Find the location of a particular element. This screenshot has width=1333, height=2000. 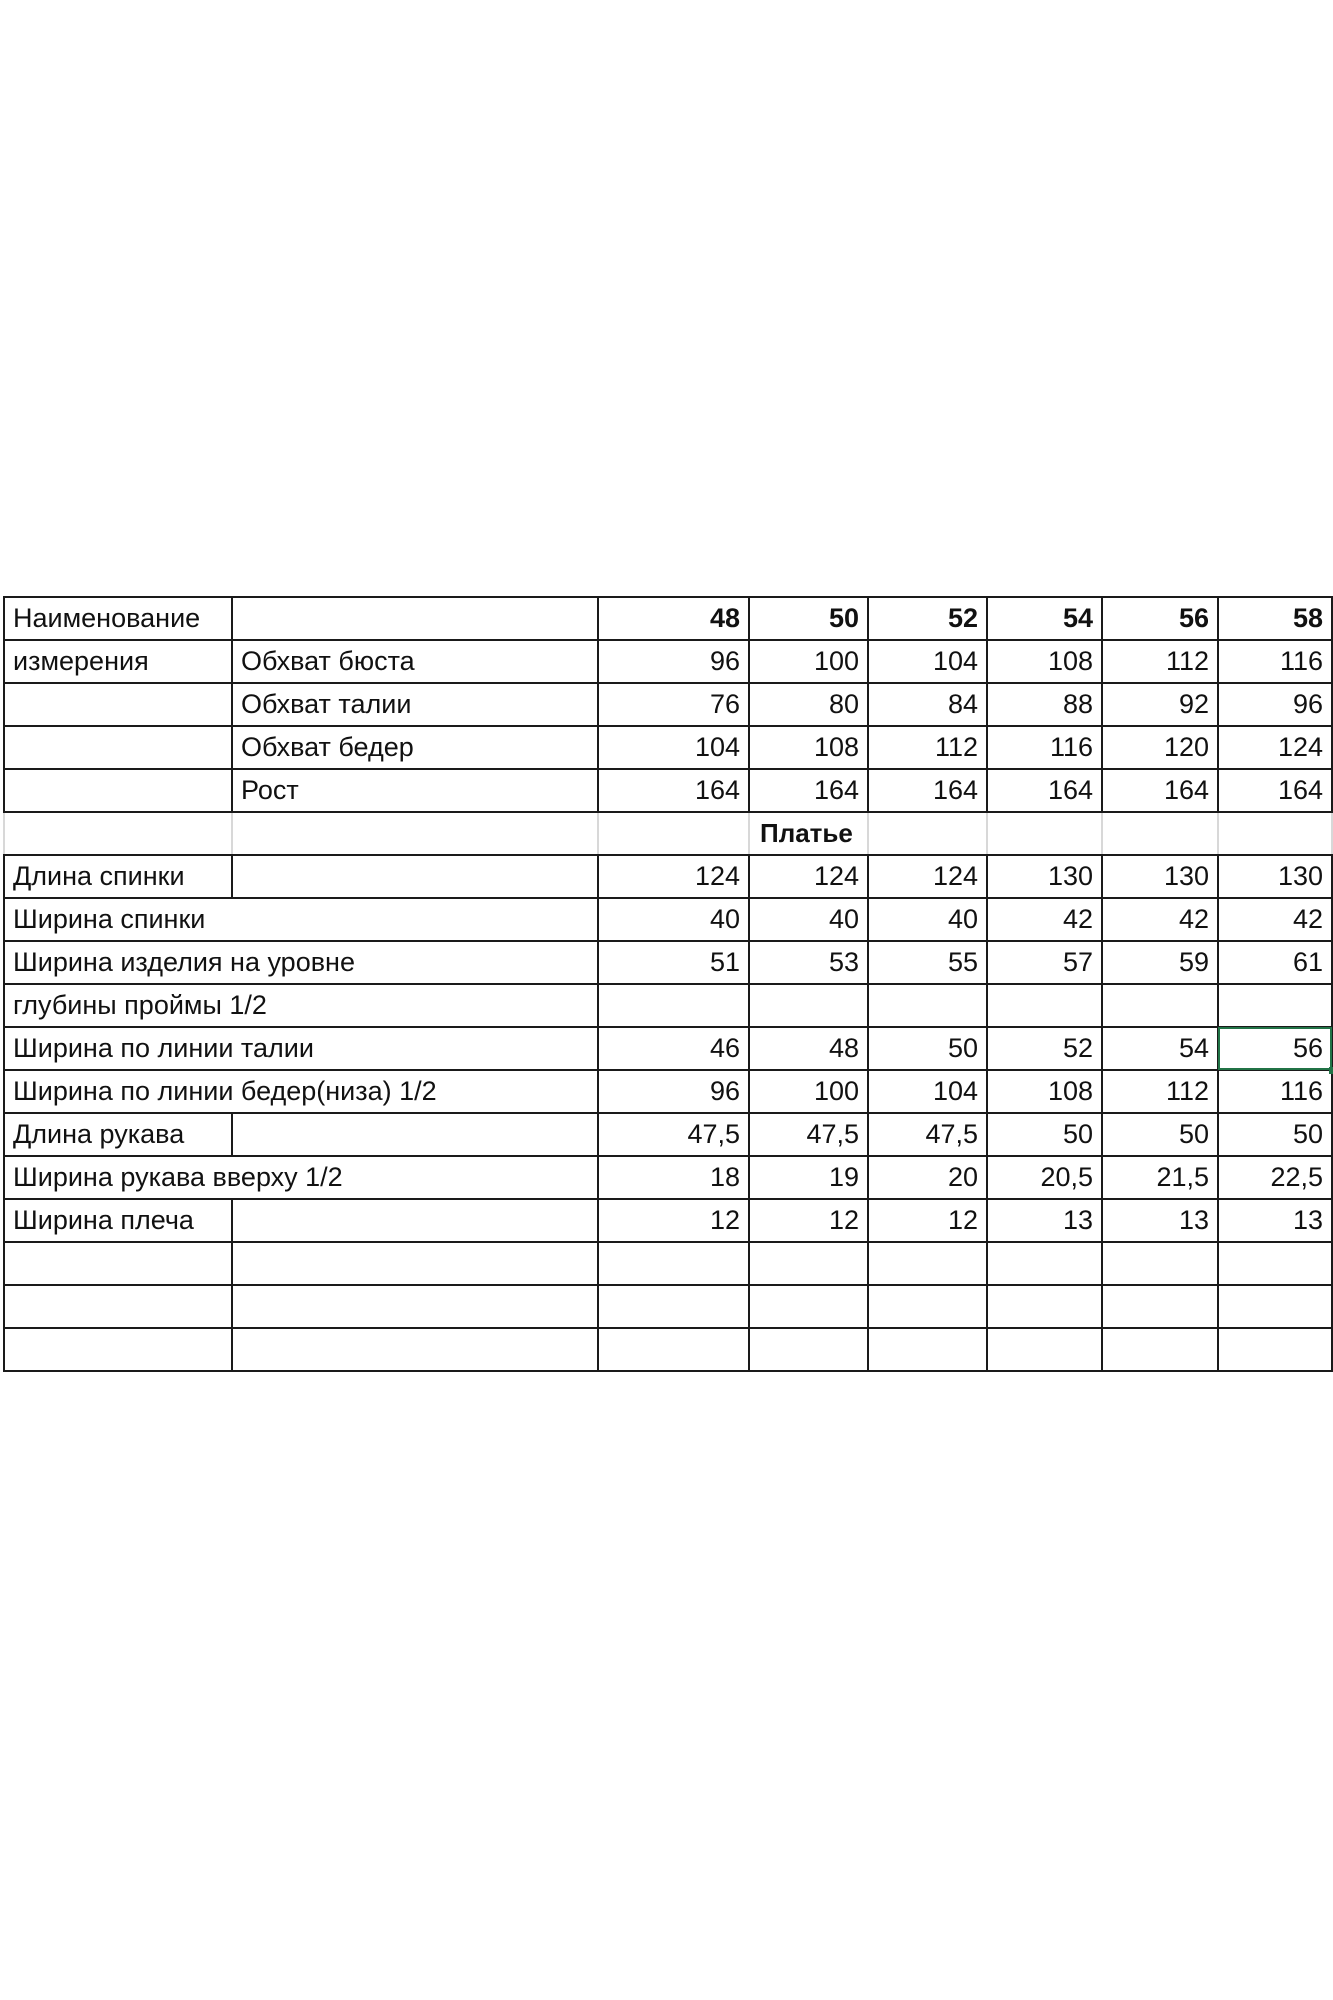

measurement-value: 40 is located at coordinates (808, 919).